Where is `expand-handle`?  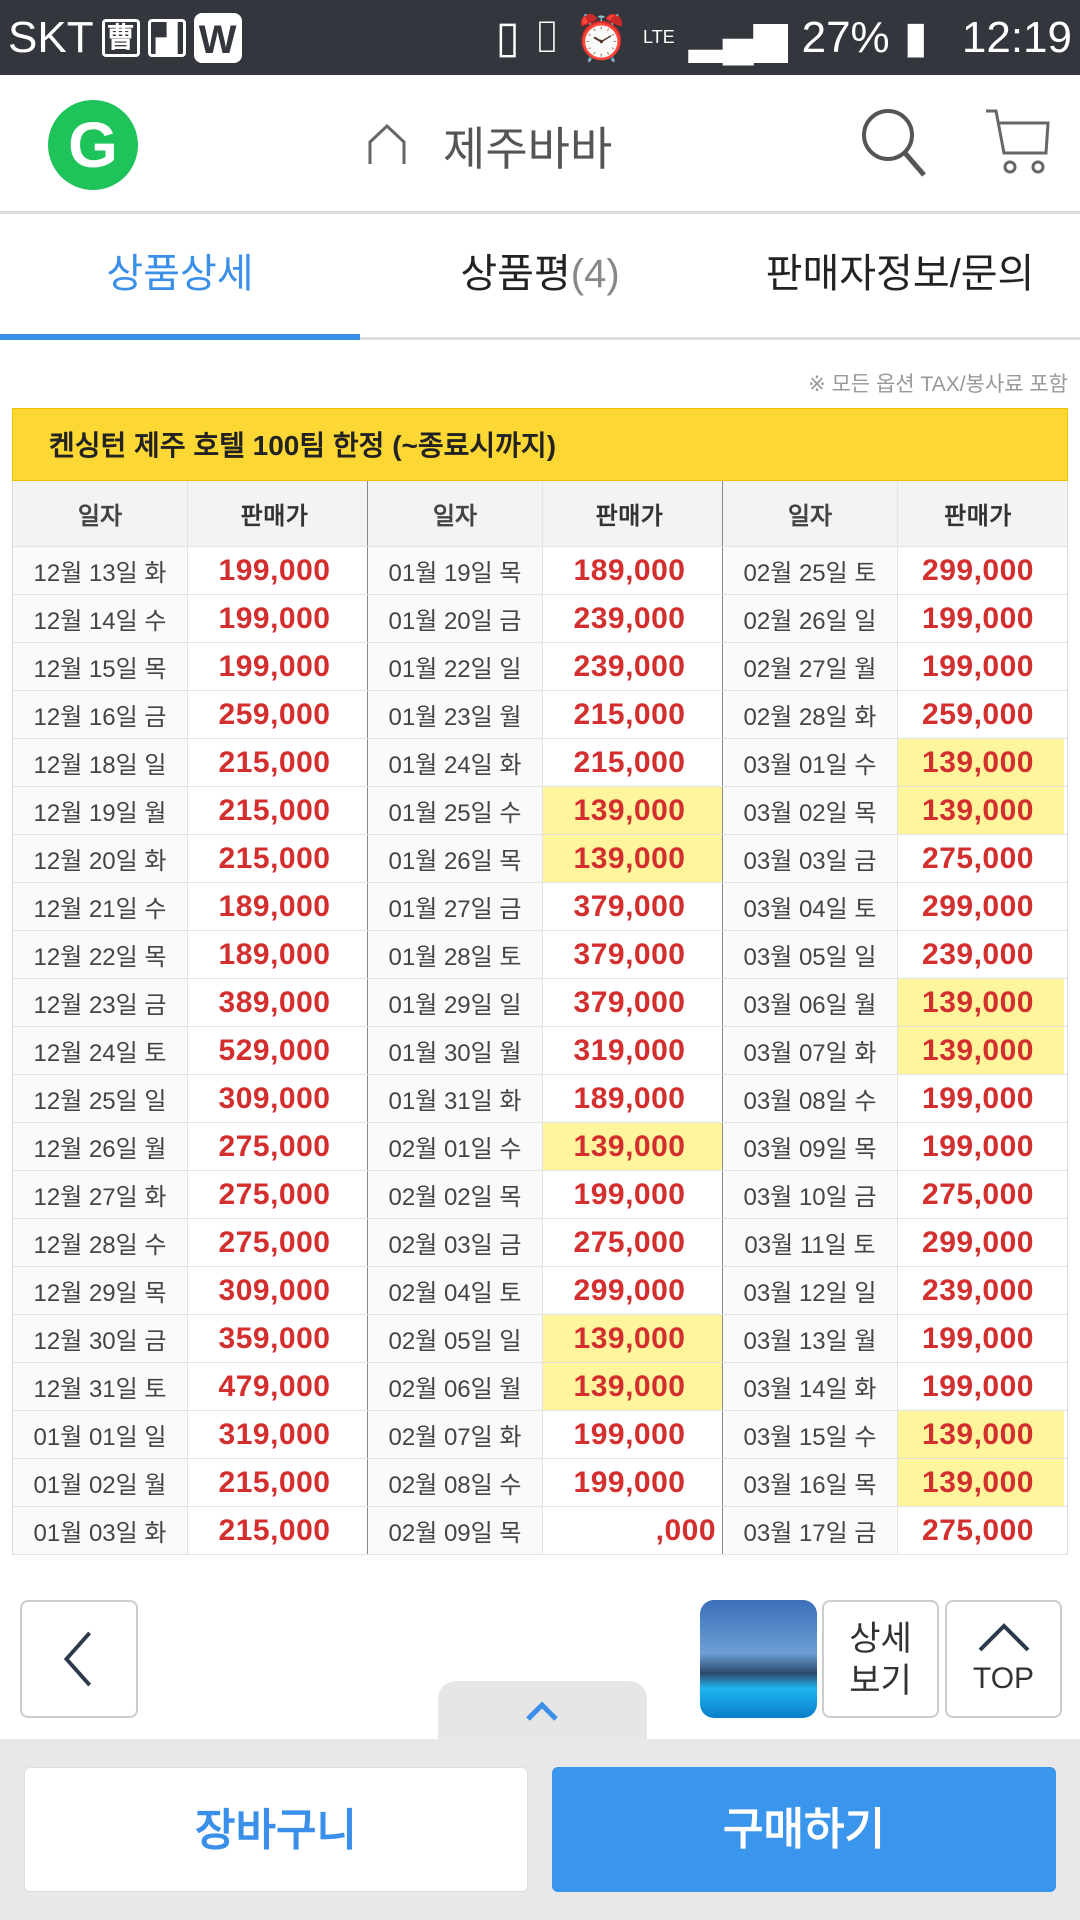
expand-handle is located at coordinates (542, 1711).